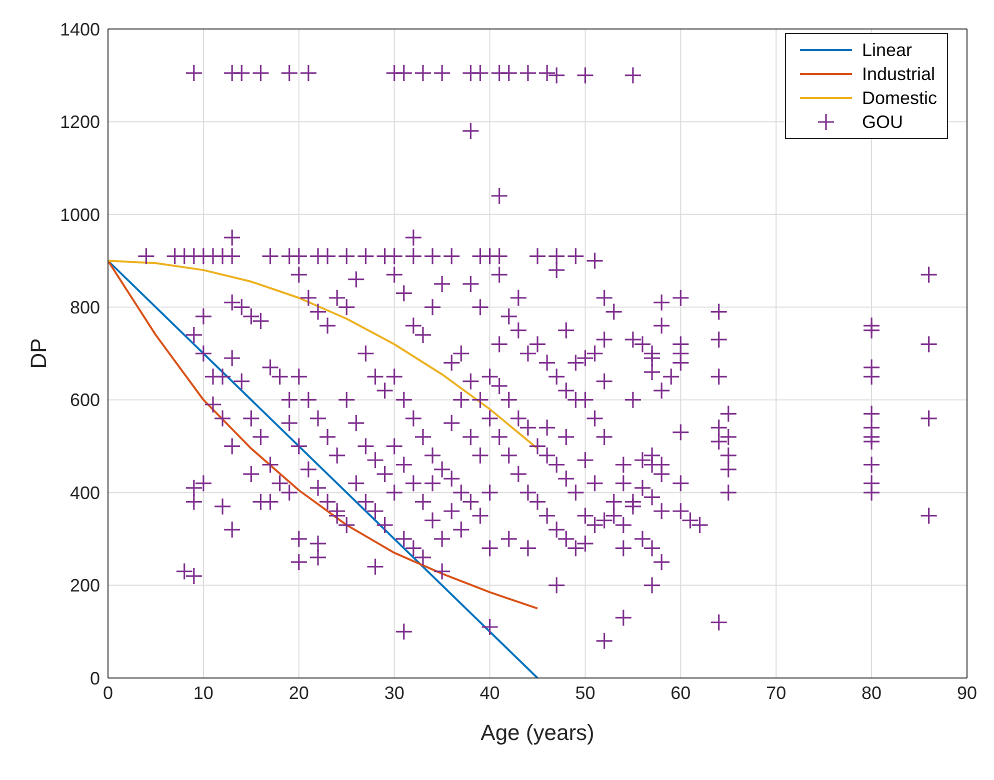  Describe the element at coordinates (38, 353) in the screenshot. I see `y-axis-title: DP` at that location.